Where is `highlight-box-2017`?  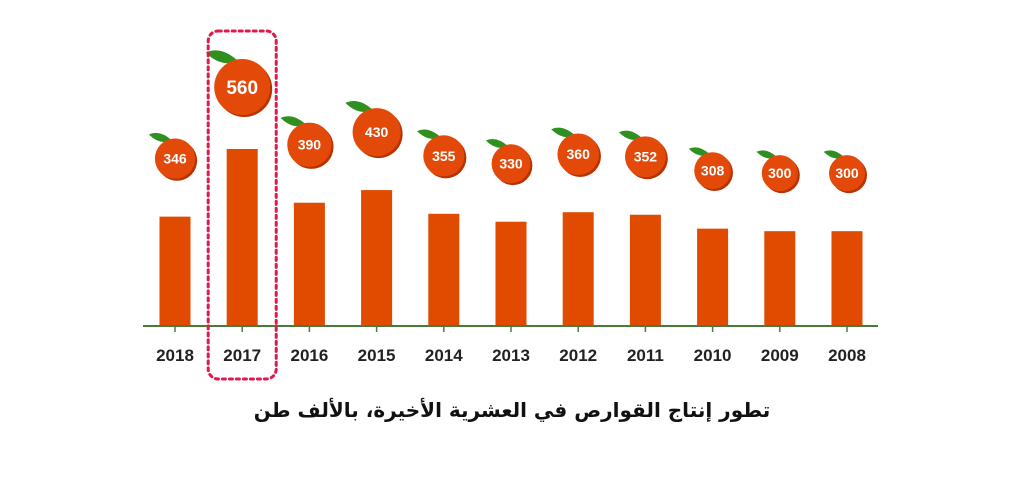
highlight-box-2017 is located at coordinates (242, 205).